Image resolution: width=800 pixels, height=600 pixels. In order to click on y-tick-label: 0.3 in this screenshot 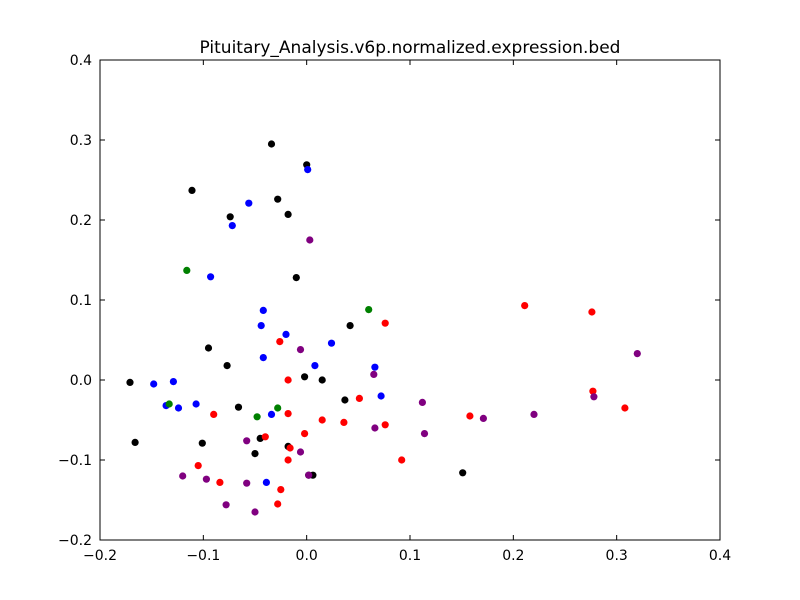, I will do `click(81, 141)`.